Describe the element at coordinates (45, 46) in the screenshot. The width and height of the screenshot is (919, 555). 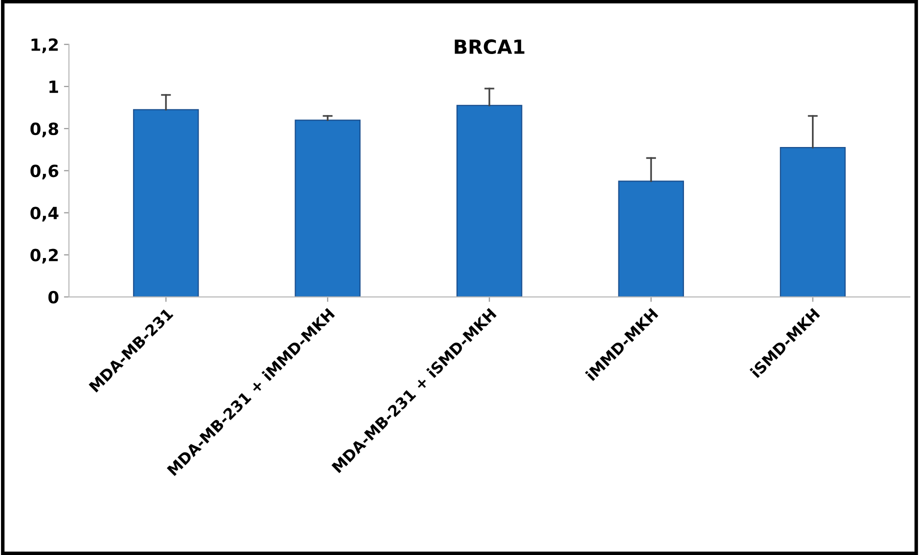
I see `y-tick-label: 1,2` at that location.